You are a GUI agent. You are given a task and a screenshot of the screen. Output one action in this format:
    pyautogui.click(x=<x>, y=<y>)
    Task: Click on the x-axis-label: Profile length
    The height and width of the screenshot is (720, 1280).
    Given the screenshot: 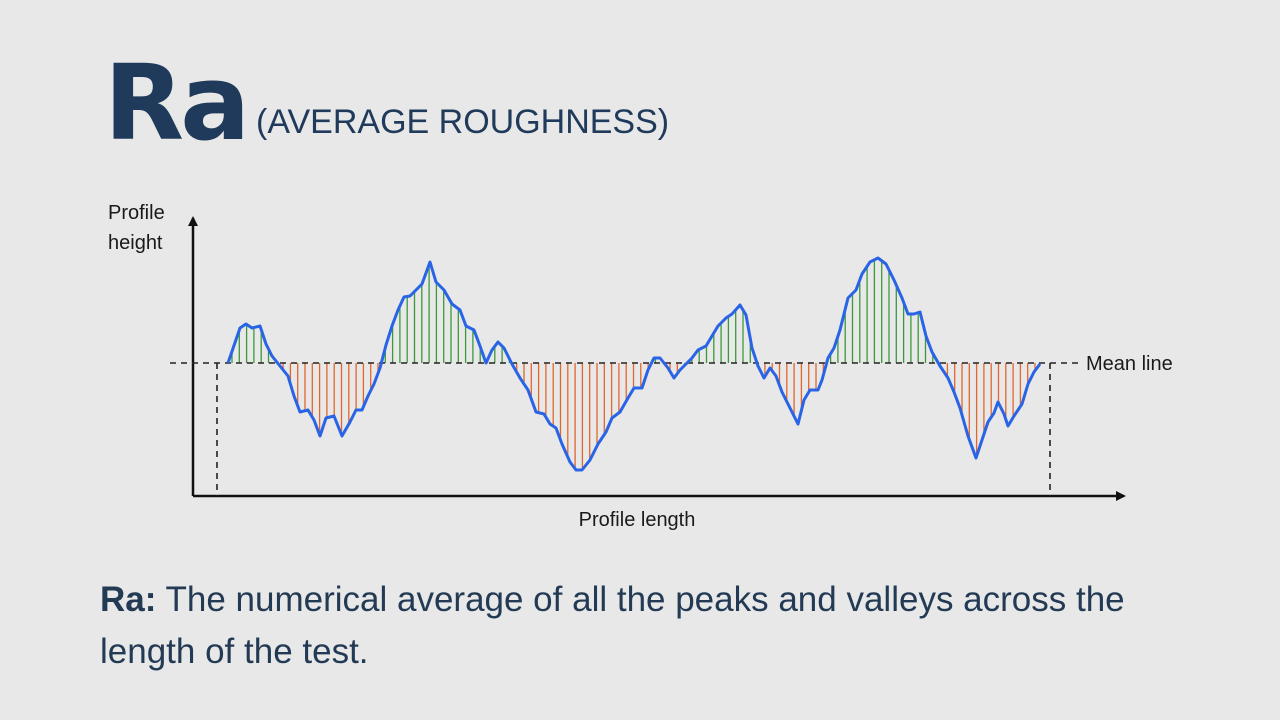 What is the action you would take?
    pyautogui.click(x=637, y=520)
    